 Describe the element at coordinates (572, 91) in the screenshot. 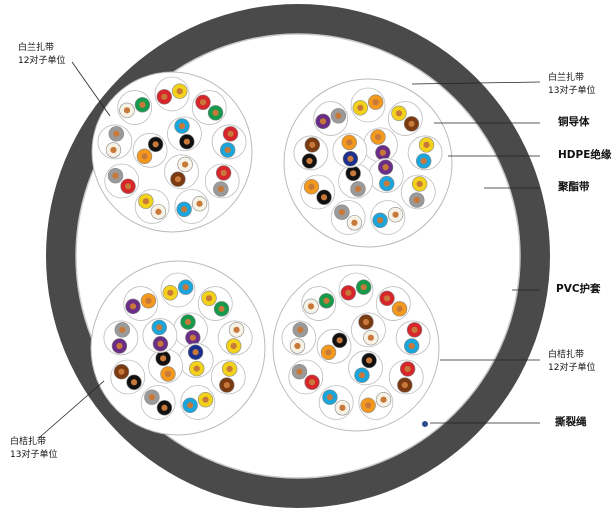

I see `label-tr-unit: 13对子单位` at that location.